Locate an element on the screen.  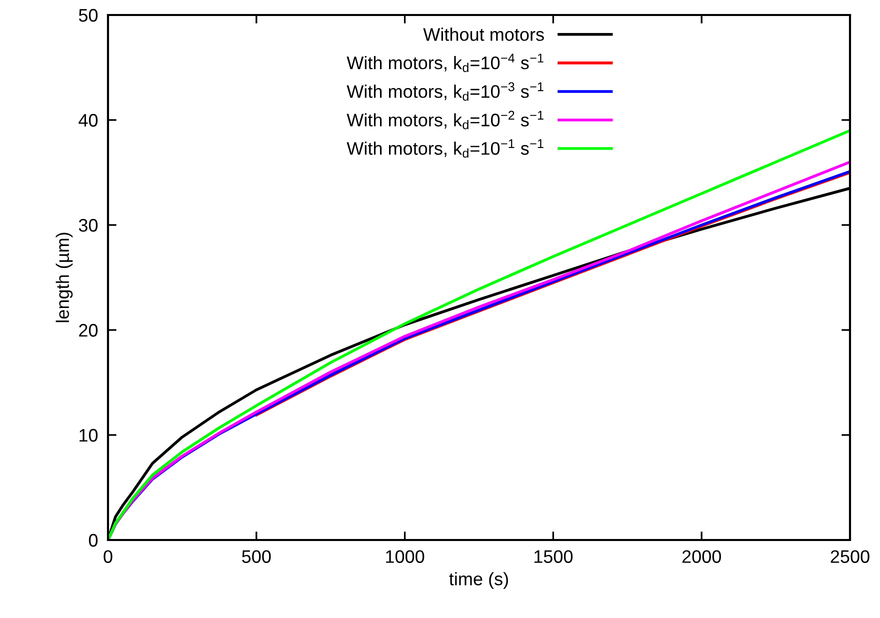
legend-label: With motors, k$_{d}$=10$^{−2}$ s$^{−1}$ is located at coordinates (445, 120).